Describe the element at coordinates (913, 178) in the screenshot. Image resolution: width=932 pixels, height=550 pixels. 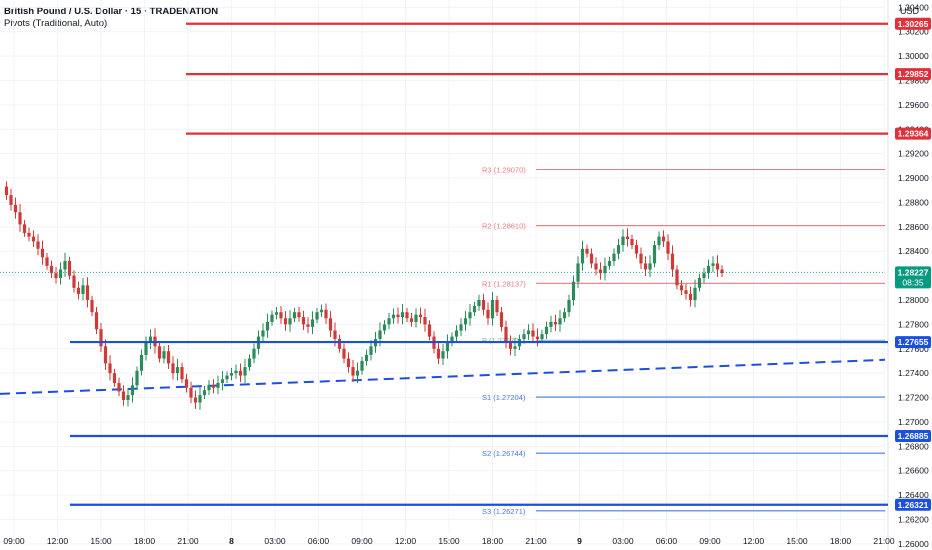
I see `price-tick-label: 1.29000` at that location.